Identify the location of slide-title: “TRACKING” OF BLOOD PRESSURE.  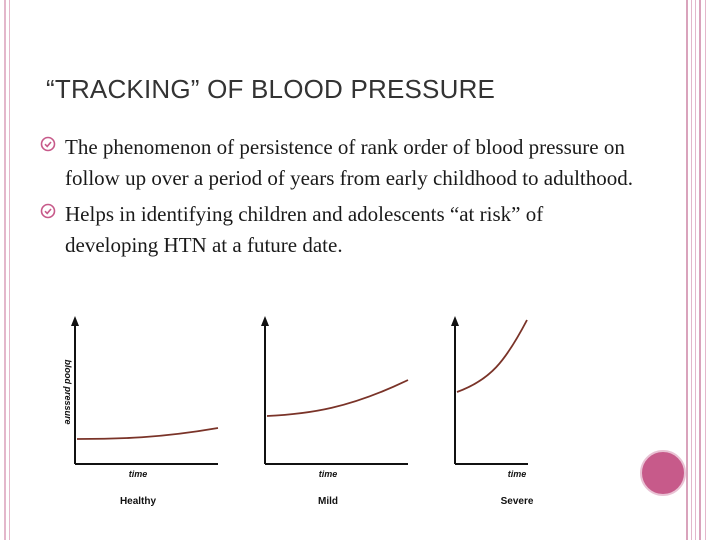
(271, 89).